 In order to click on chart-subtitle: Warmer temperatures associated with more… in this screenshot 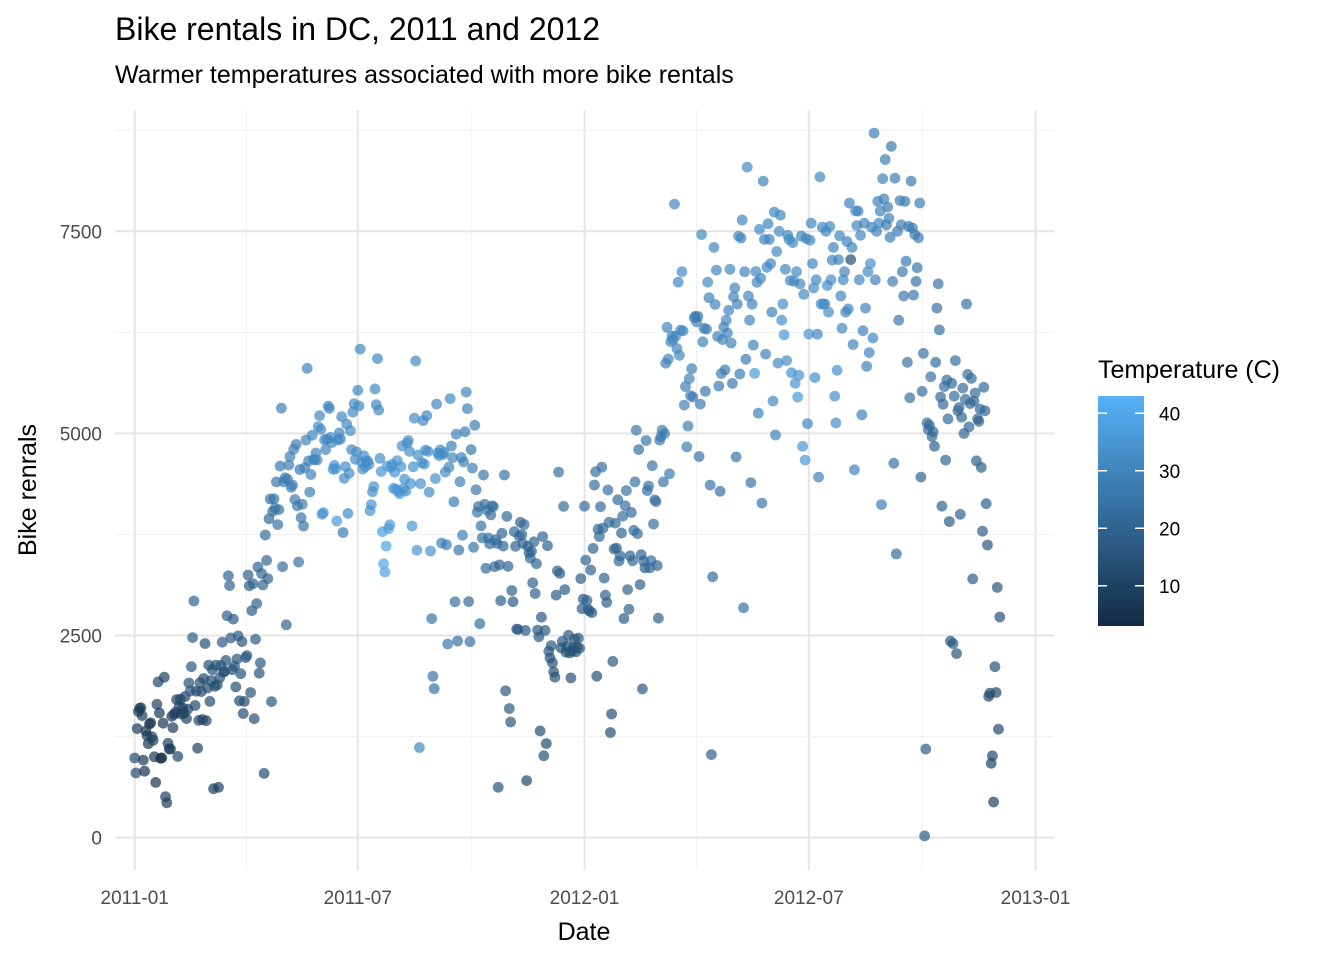, I will do `click(424, 75)`.